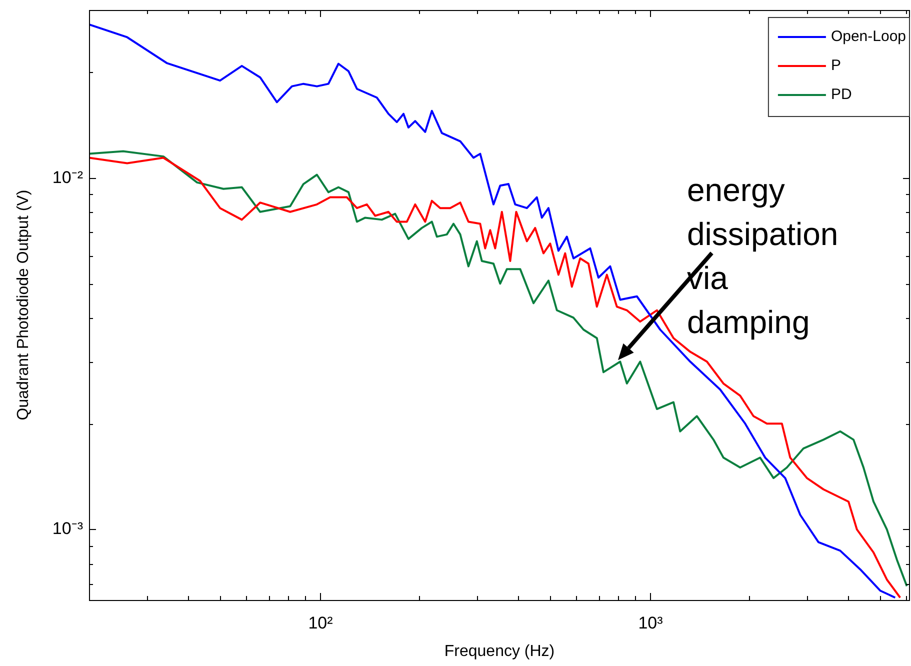 The height and width of the screenshot is (666, 911). Describe the element at coordinates (499, 651) in the screenshot. I see `x-axis-title: Frequency (Hz)` at that location.